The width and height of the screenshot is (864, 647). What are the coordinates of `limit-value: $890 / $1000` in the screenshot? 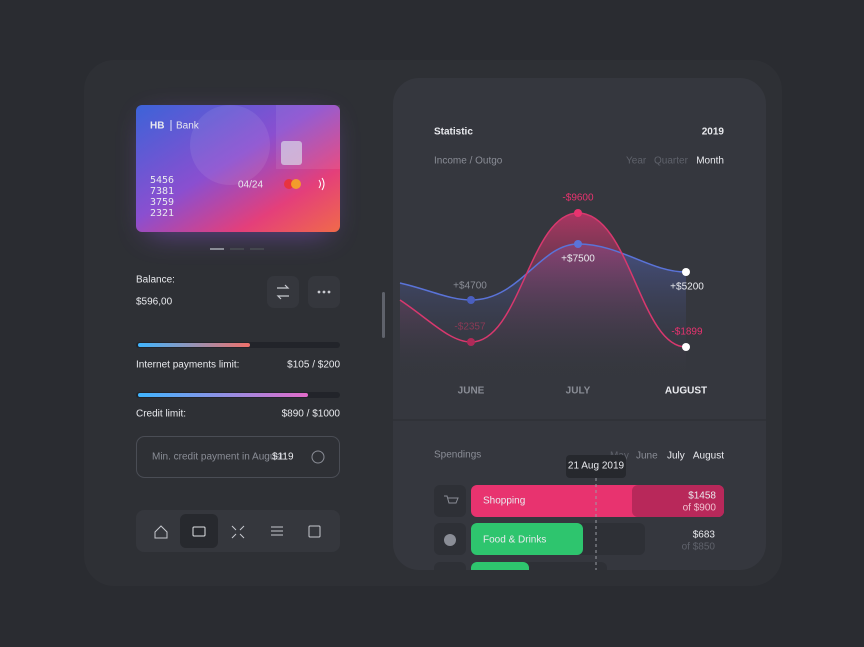 It's located at (311, 414).